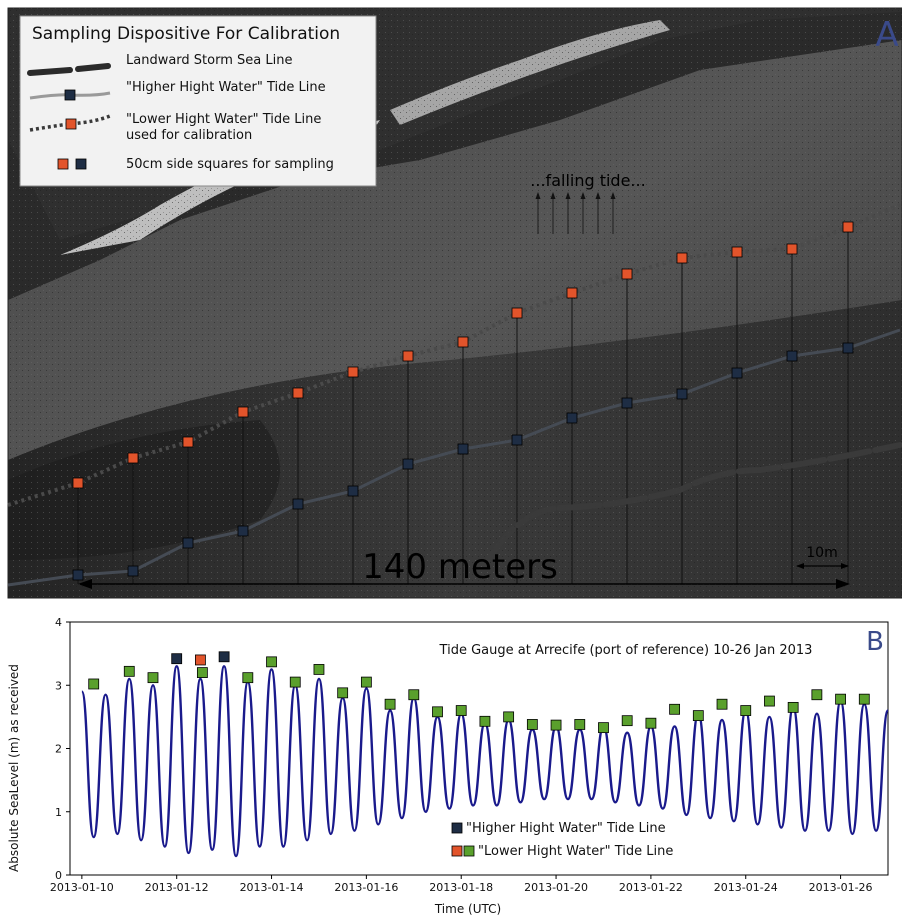 Image resolution: width=902 pixels, height=922 pixels. What do you see at coordinates (186, 34) in the screenshot?
I see `legend-title: Sampling Dispositive For Calibration` at bounding box center [186, 34].